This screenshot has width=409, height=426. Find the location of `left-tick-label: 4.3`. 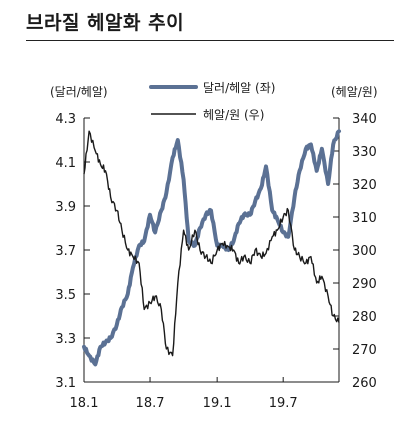

left-tick-label: 4.3 is located at coordinates (65, 119).